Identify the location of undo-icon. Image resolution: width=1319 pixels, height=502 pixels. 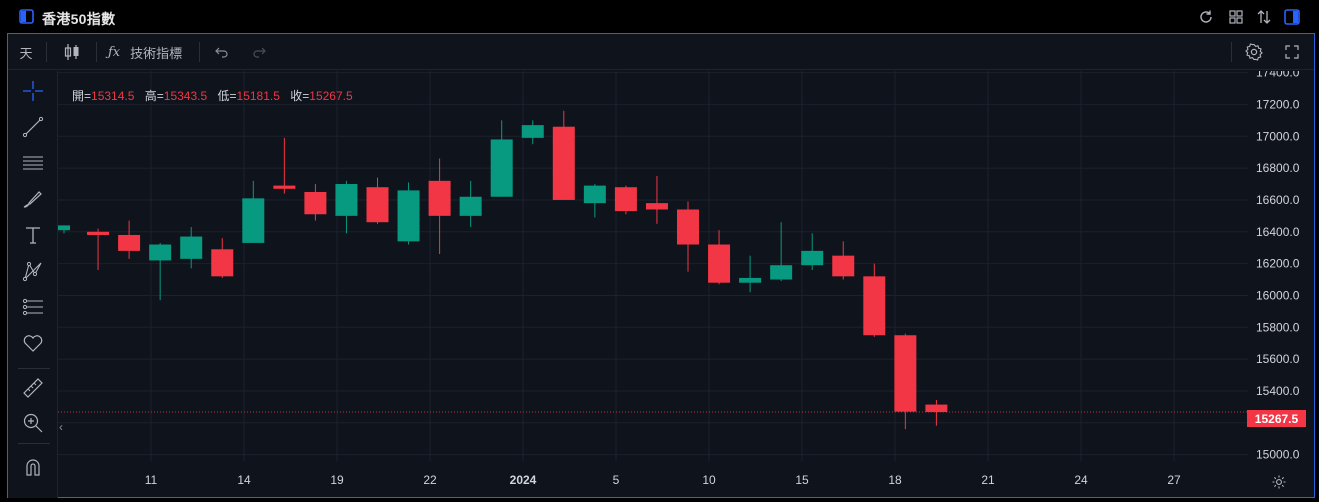
(221, 52).